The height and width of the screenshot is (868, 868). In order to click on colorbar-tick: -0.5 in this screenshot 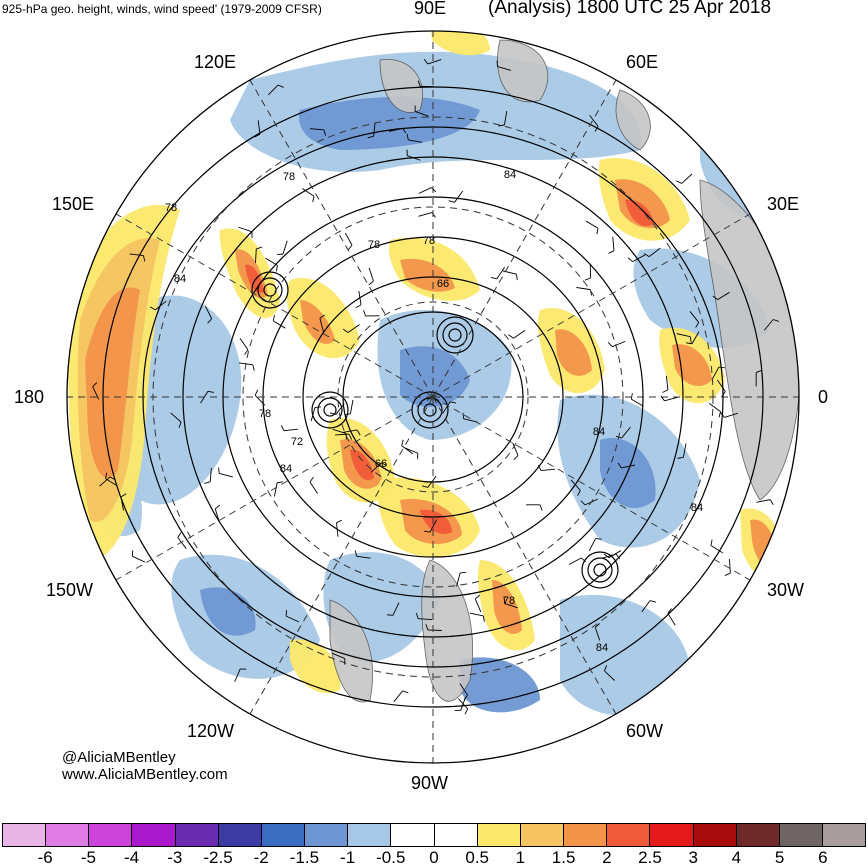, I will do `click(390, 858)`.